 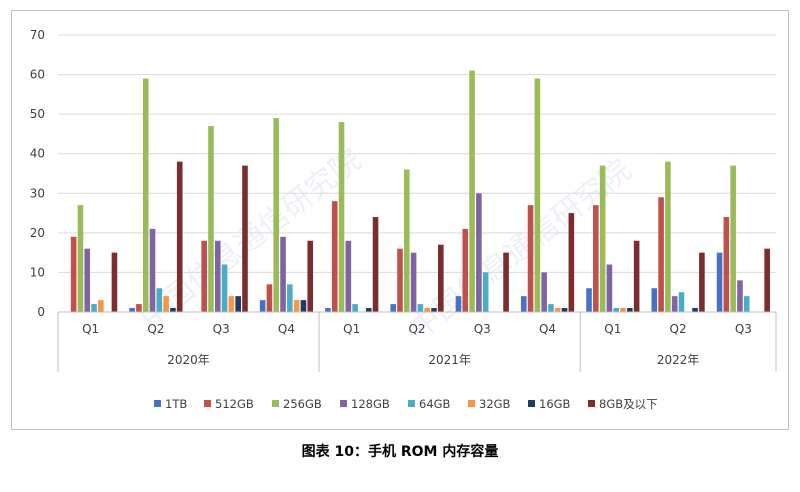 What do you see at coordinates (234, 404) in the screenshot?
I see `legend-label: 512GB` at bounding box center [234, 404].